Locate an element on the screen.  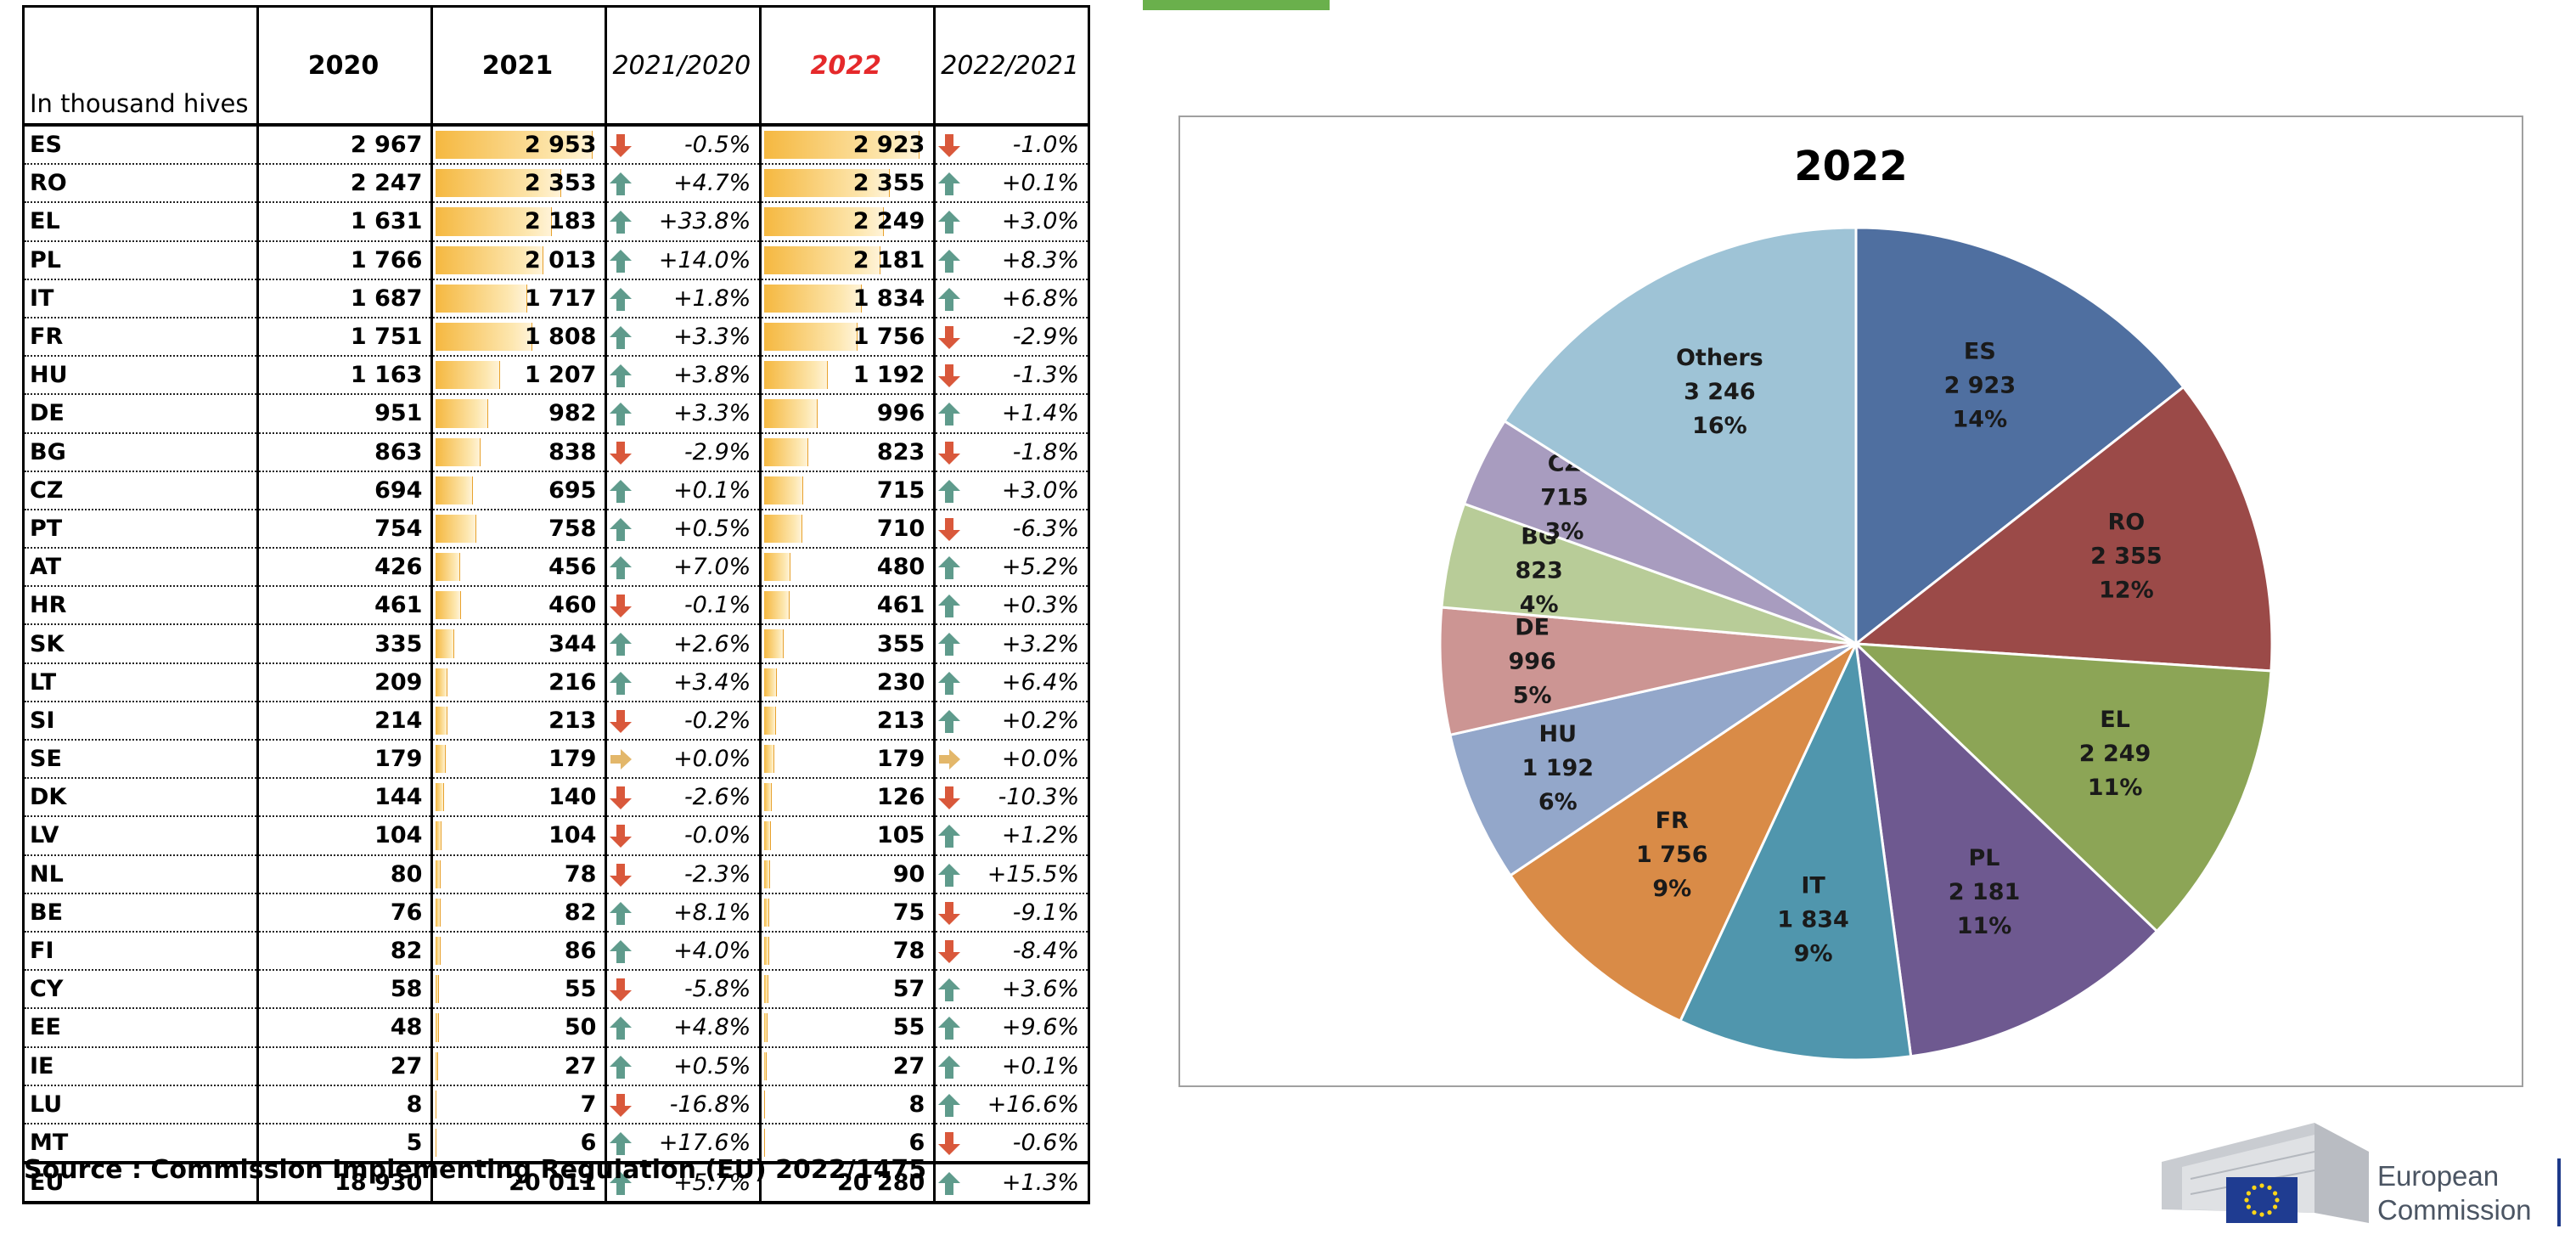
country-code: LV is located at coordinates (139, 836).